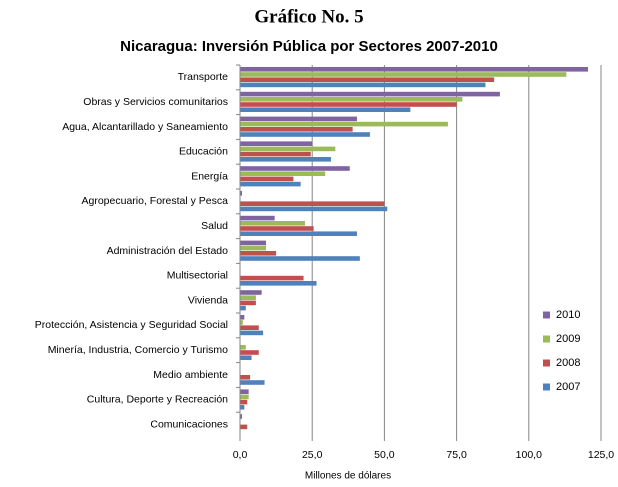 The image size is (618, 487). I want to click on y-tick-label: Comunicaciones, so click(189, 424).